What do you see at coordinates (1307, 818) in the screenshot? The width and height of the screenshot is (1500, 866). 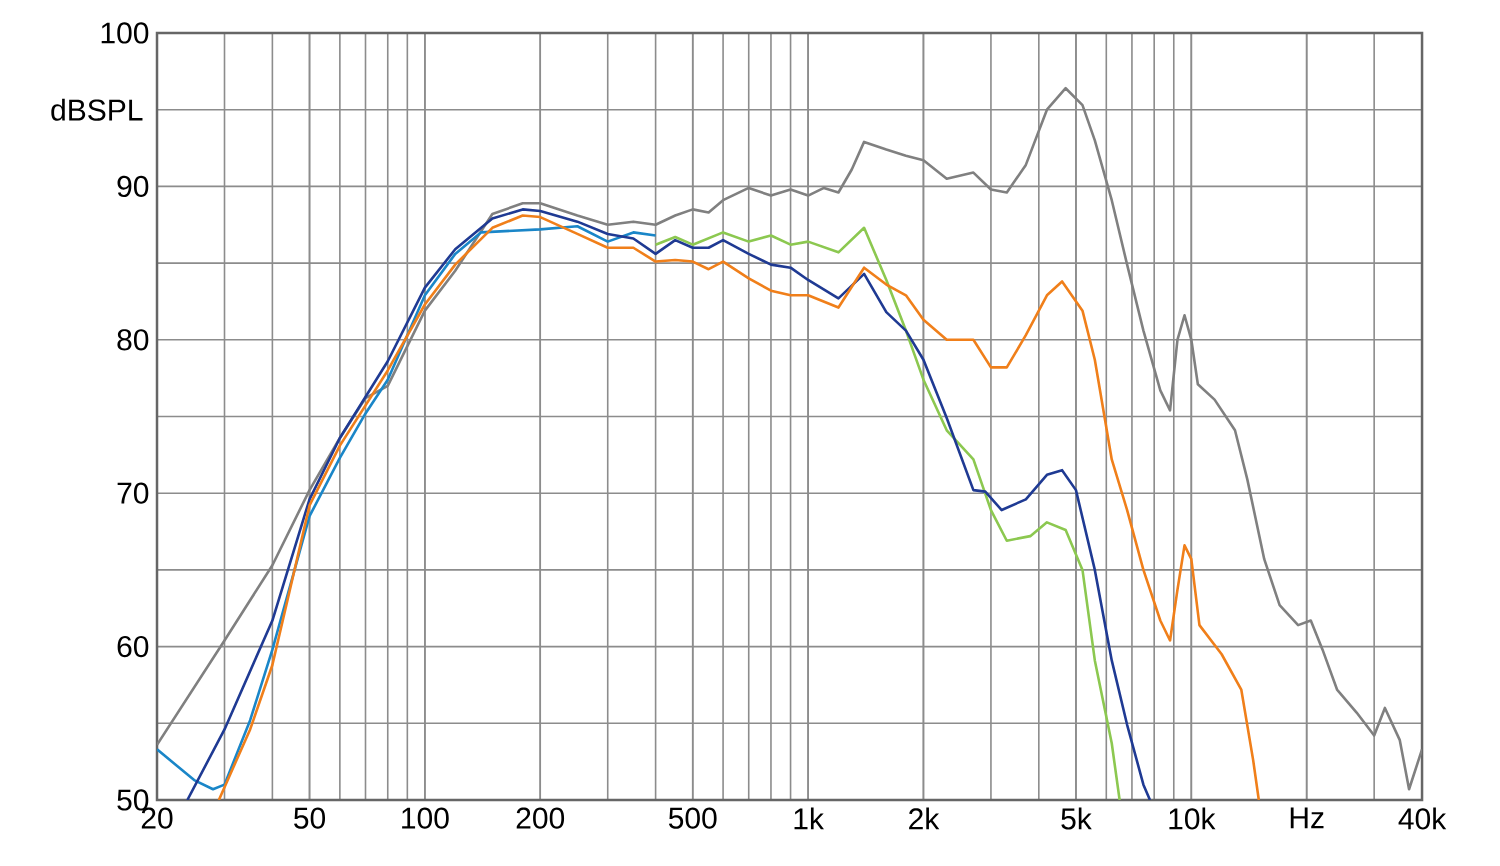 I see `x-tick-label: Hz` at bounding box center [1307, 818].